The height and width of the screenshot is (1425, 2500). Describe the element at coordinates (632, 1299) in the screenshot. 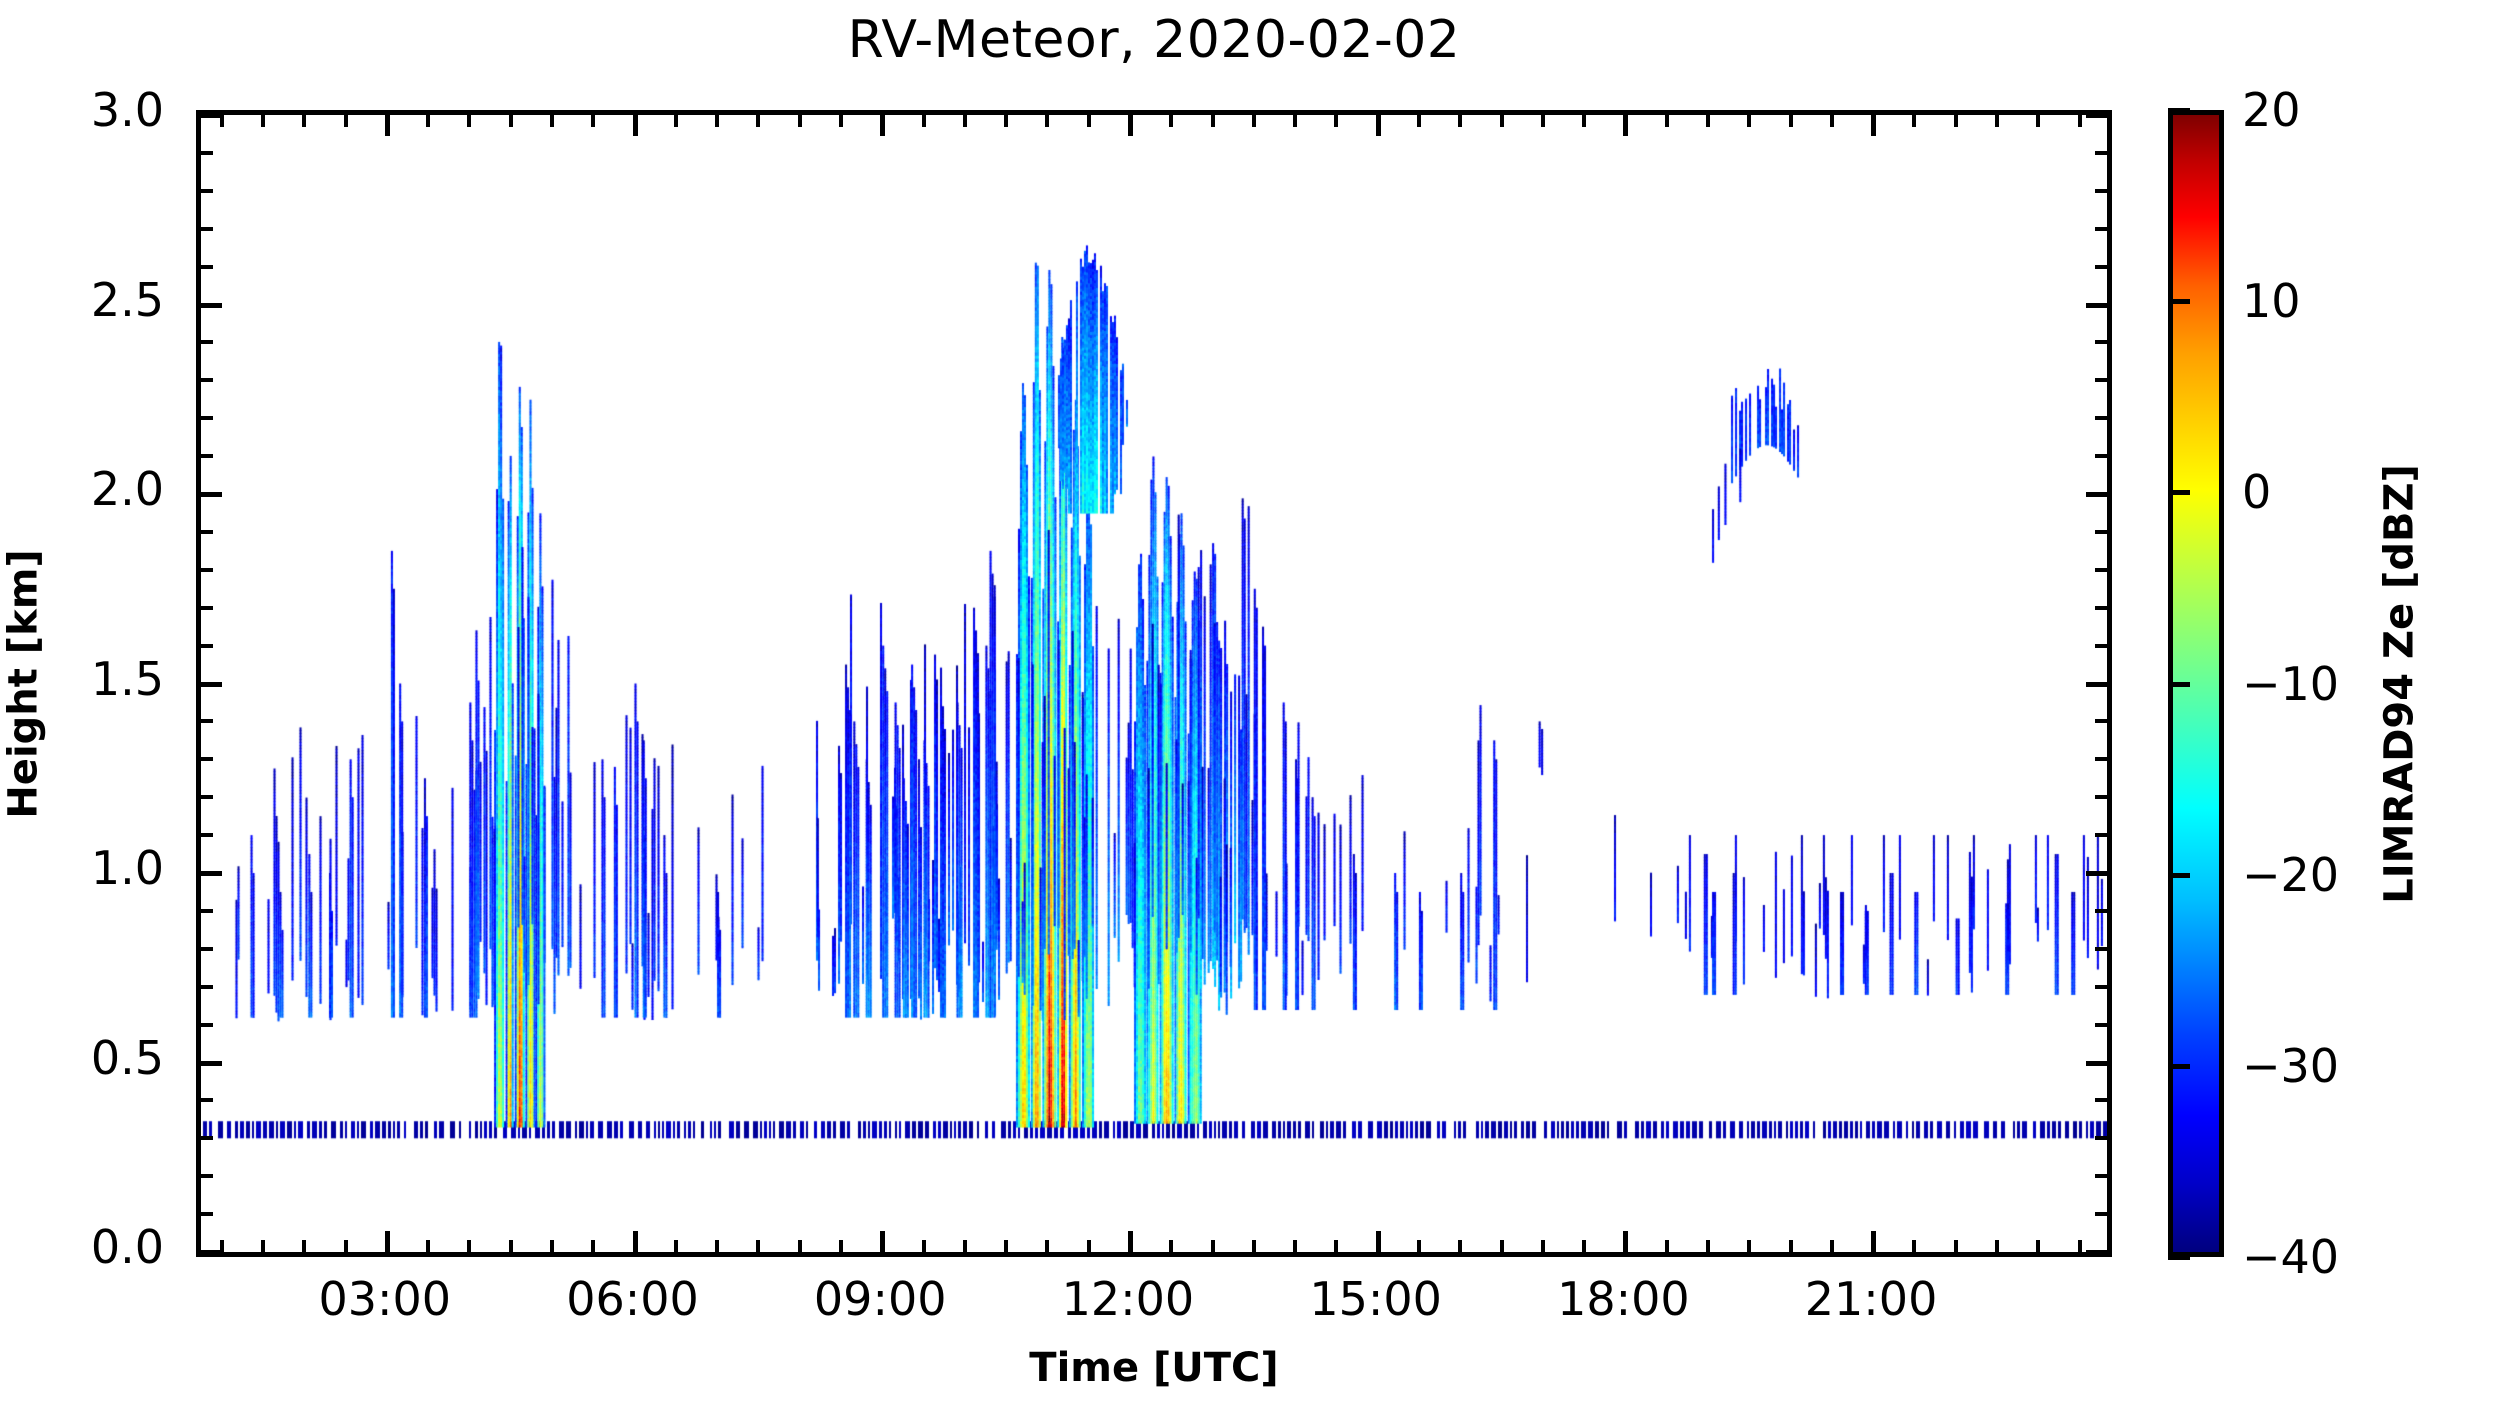

I see `x-tick-label: 06:00` at that location.